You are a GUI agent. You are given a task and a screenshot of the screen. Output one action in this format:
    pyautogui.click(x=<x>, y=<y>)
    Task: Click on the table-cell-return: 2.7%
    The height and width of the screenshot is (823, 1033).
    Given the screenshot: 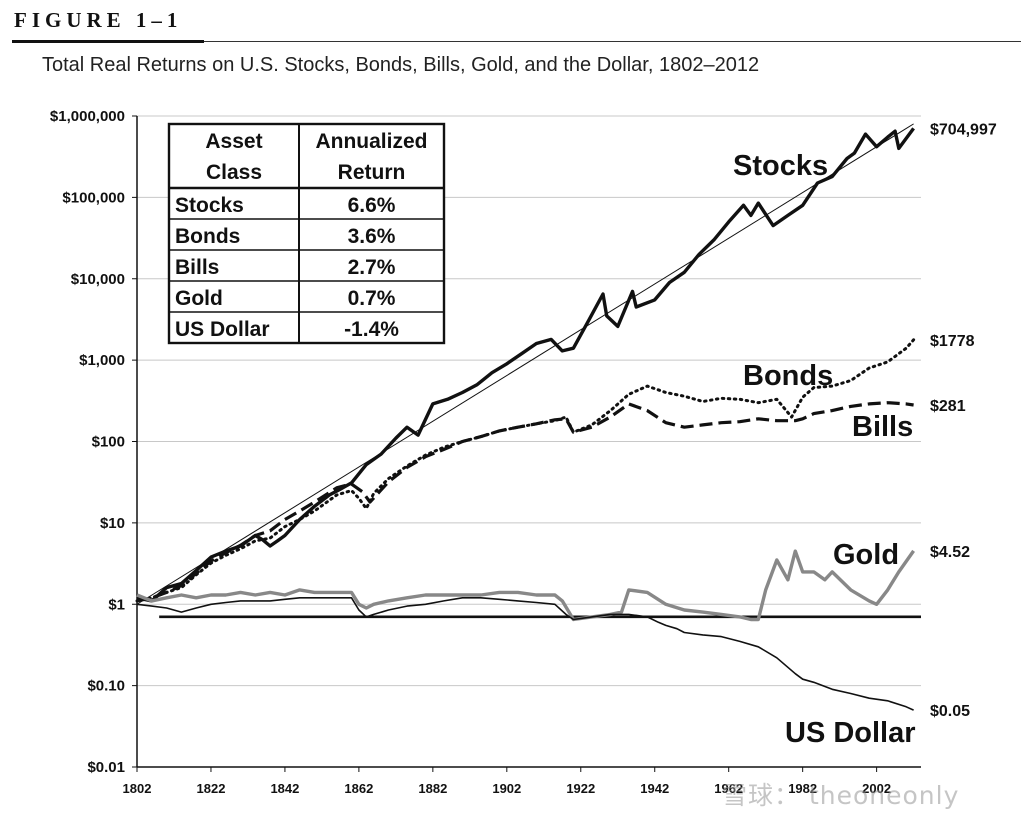 What is the action you would take?
    pyautogui.click(x=372, y=267)
    